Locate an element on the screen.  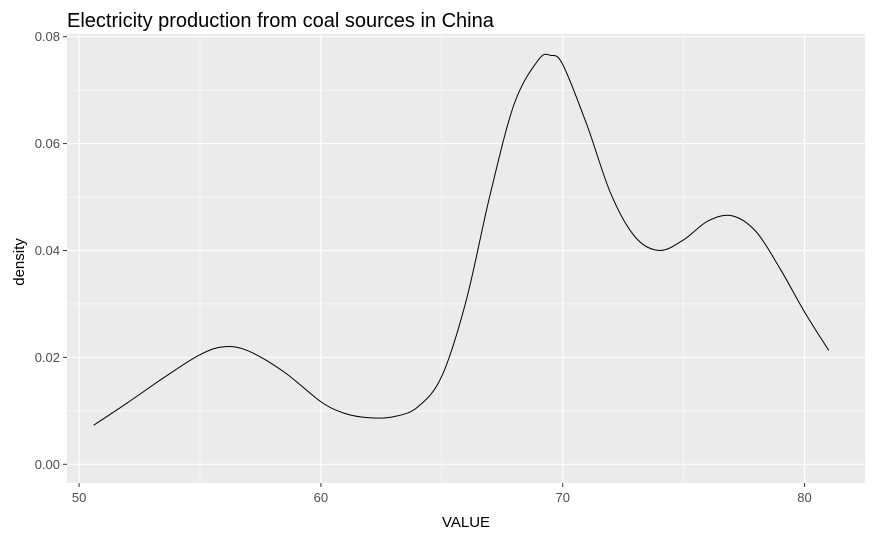
y-tick-label-2: 0.04 is located at coordinates (47, 250).